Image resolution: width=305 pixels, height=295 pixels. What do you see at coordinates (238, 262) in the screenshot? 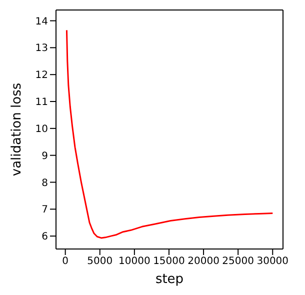
I see `x-tick-label: 25000` at bounding box center [238, 262].